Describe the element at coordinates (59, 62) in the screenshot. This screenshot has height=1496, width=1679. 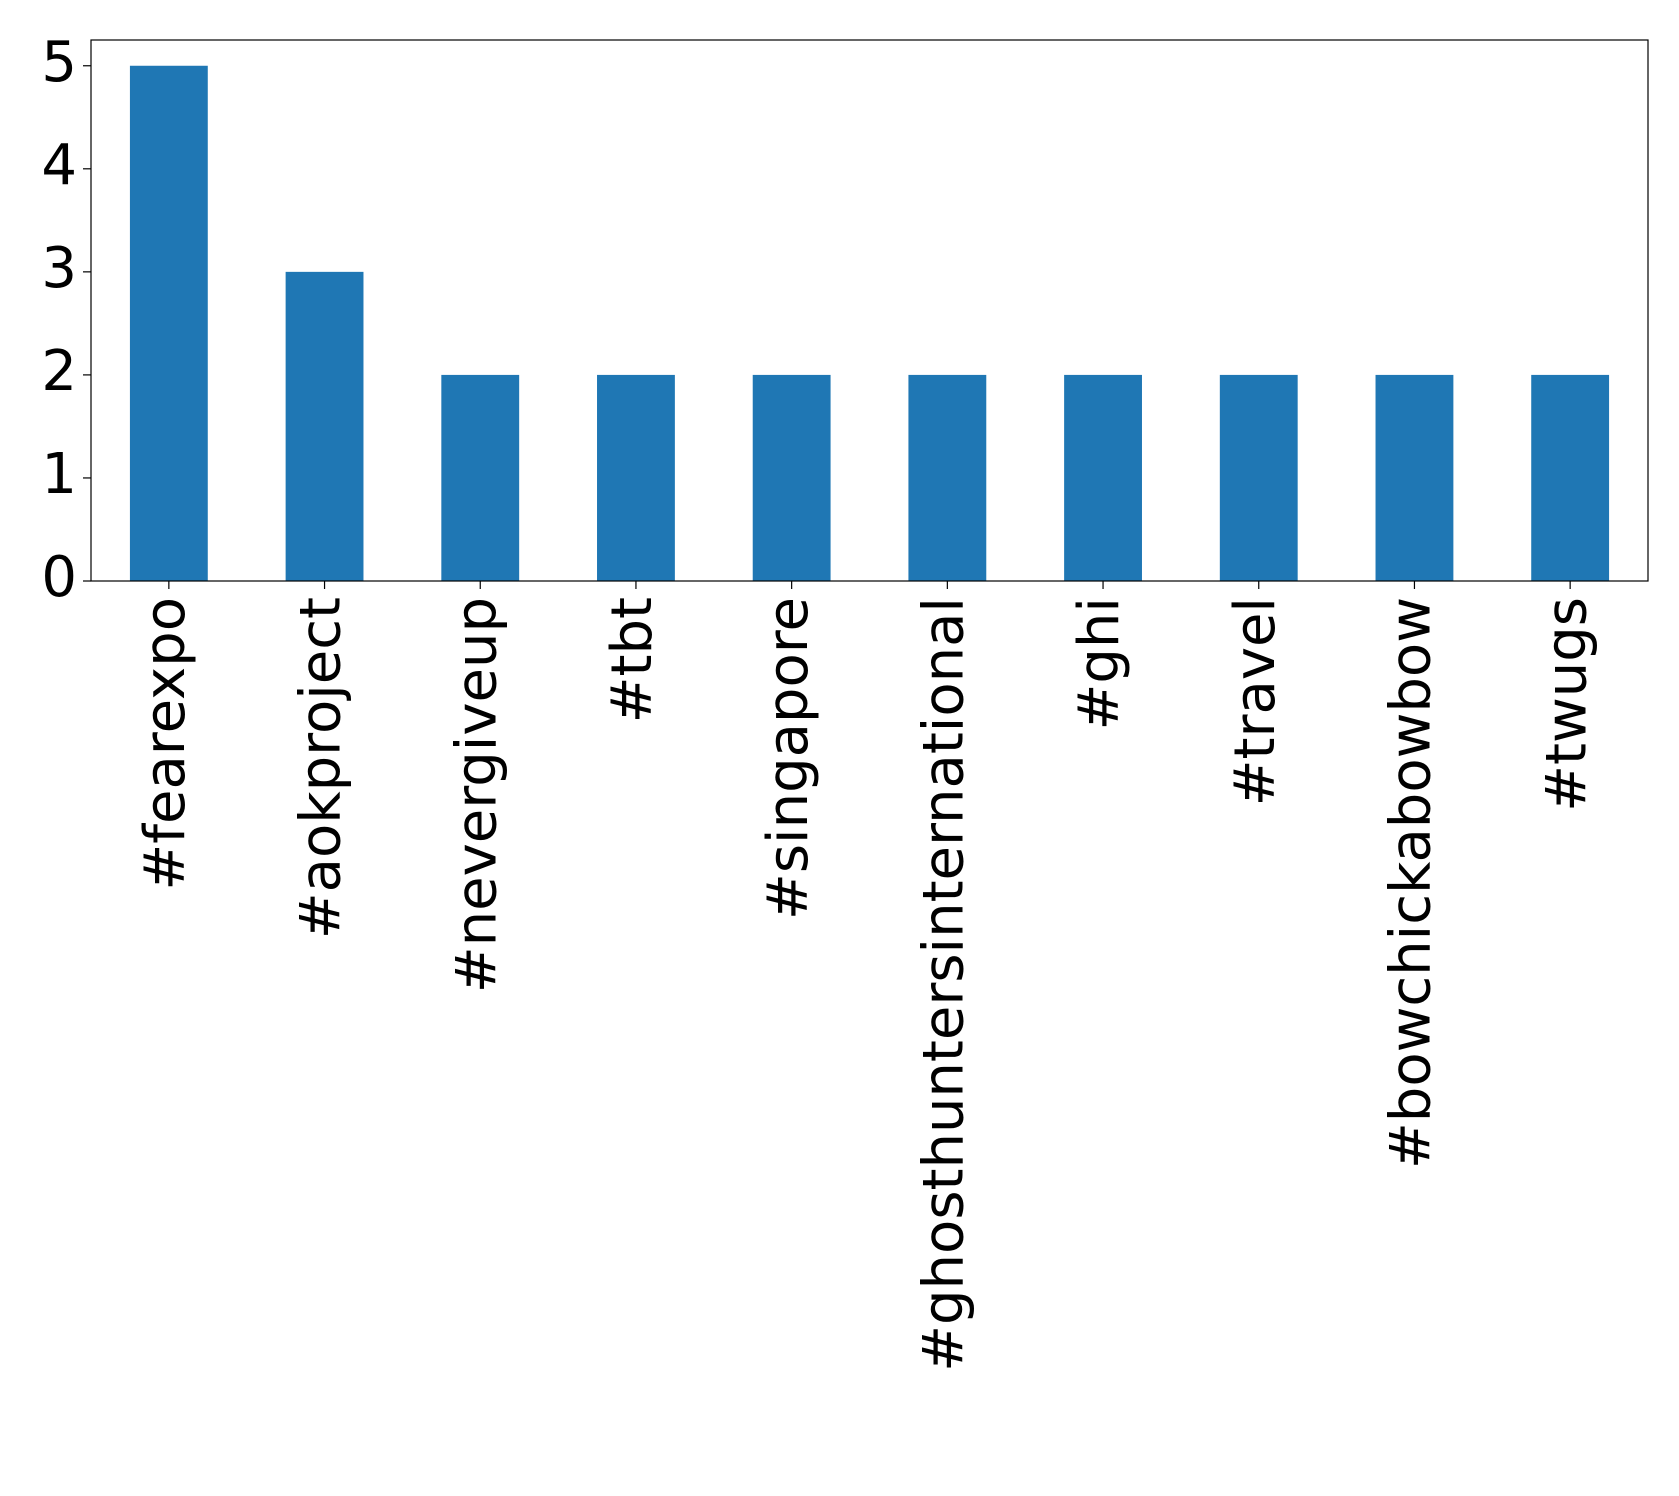
I see `y-tick-label: 5` at that location.